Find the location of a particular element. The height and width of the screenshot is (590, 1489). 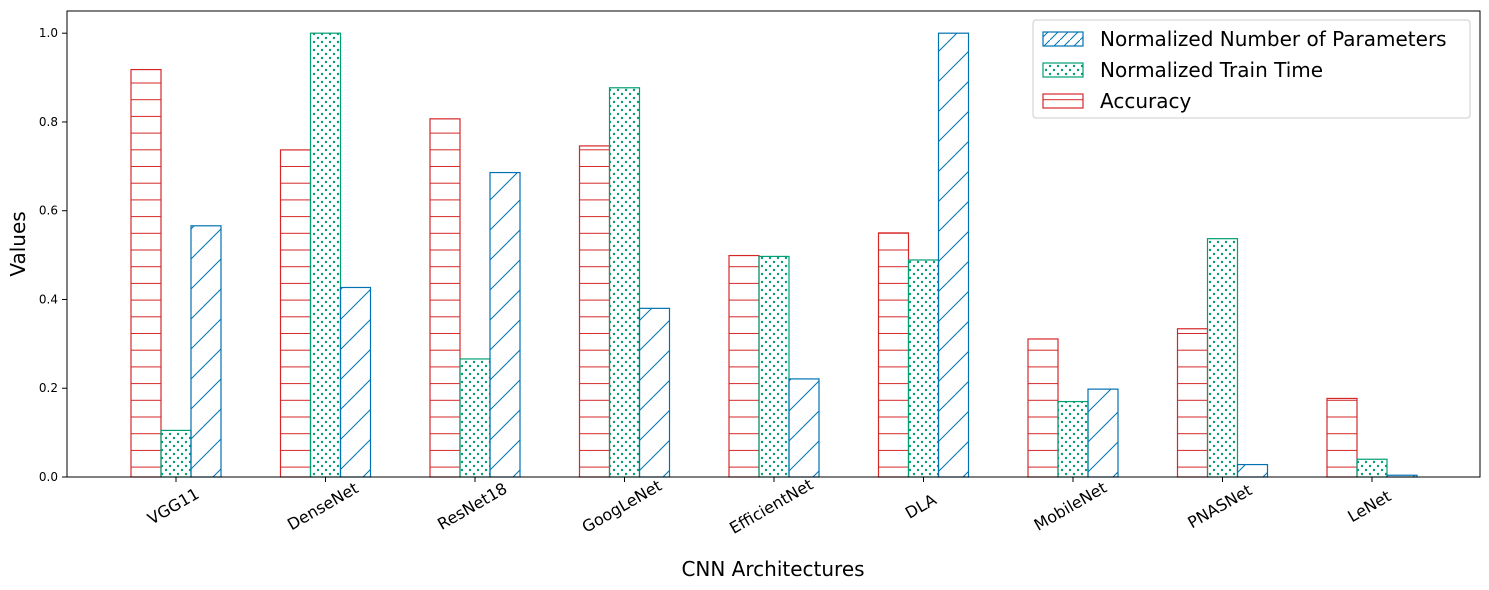

bar-normalized-train-time-efficientnet is located at coordinates (774, 366).